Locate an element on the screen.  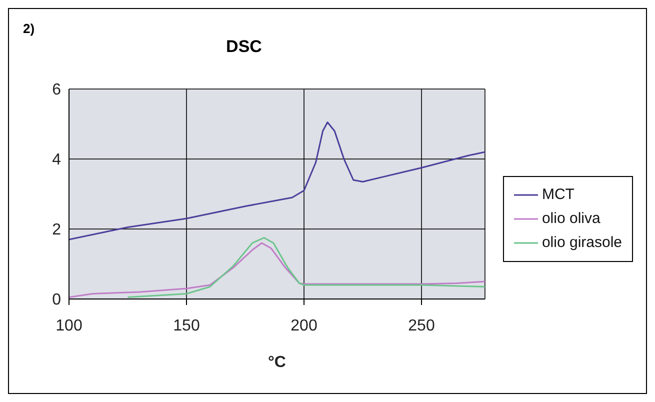
x-tick-label: 200 is located at coordinates (304, 325).